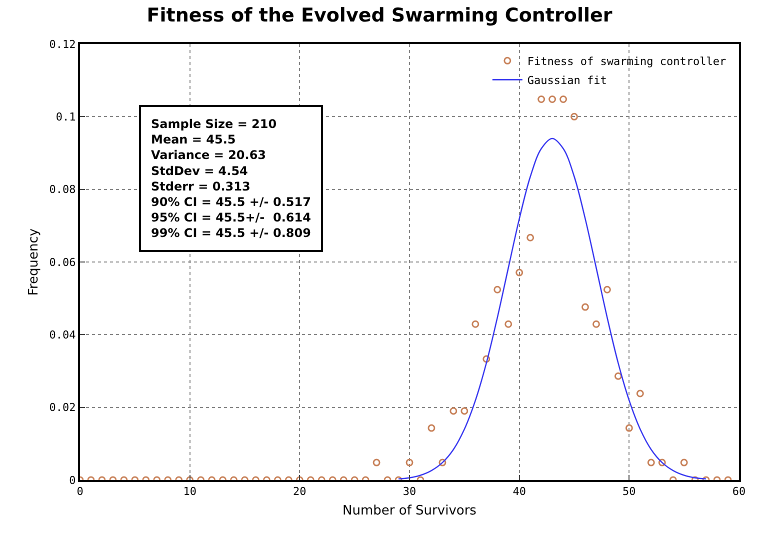 This screenshot has width=759, height=535. I want to click on legend-label: Fitness of swarming controller, so click(626, 61).